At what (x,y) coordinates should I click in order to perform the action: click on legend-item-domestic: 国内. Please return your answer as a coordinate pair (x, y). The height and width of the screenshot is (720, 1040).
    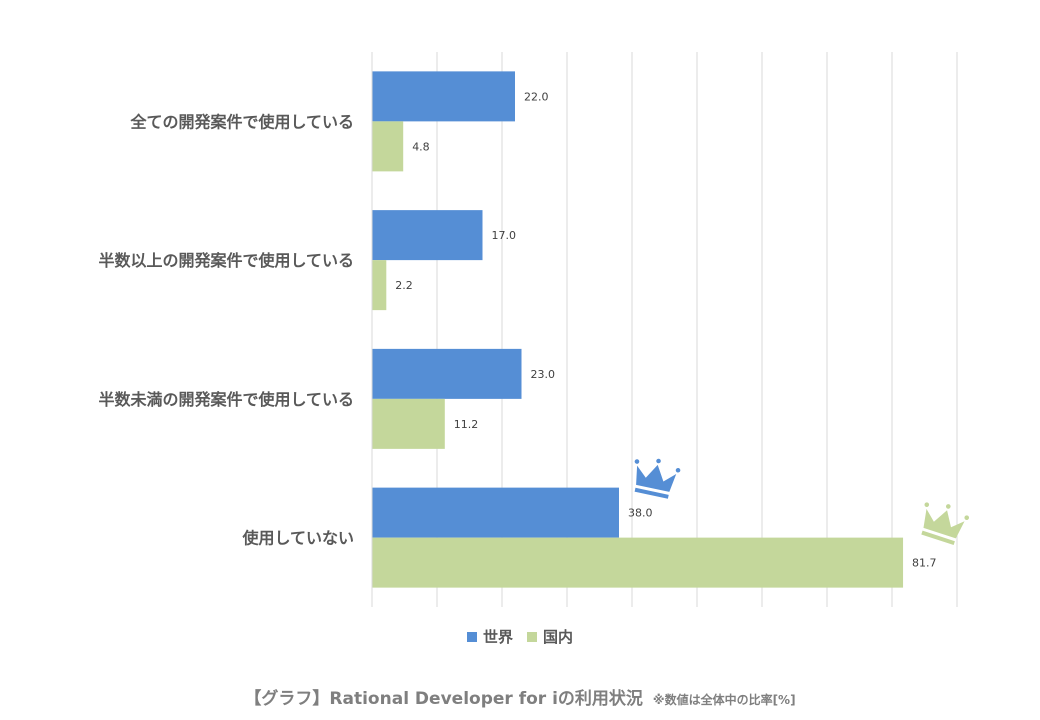
    Looking at the image, I should click on (550, 636).